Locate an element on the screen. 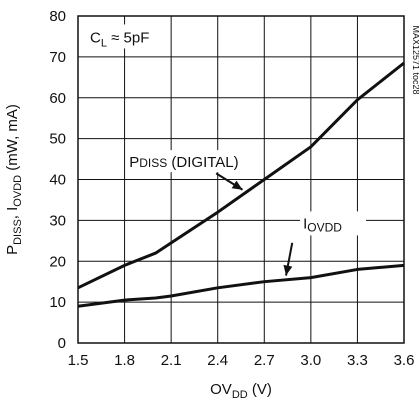  x-tick-label: 3.0 is located at coordinates (310, 360).